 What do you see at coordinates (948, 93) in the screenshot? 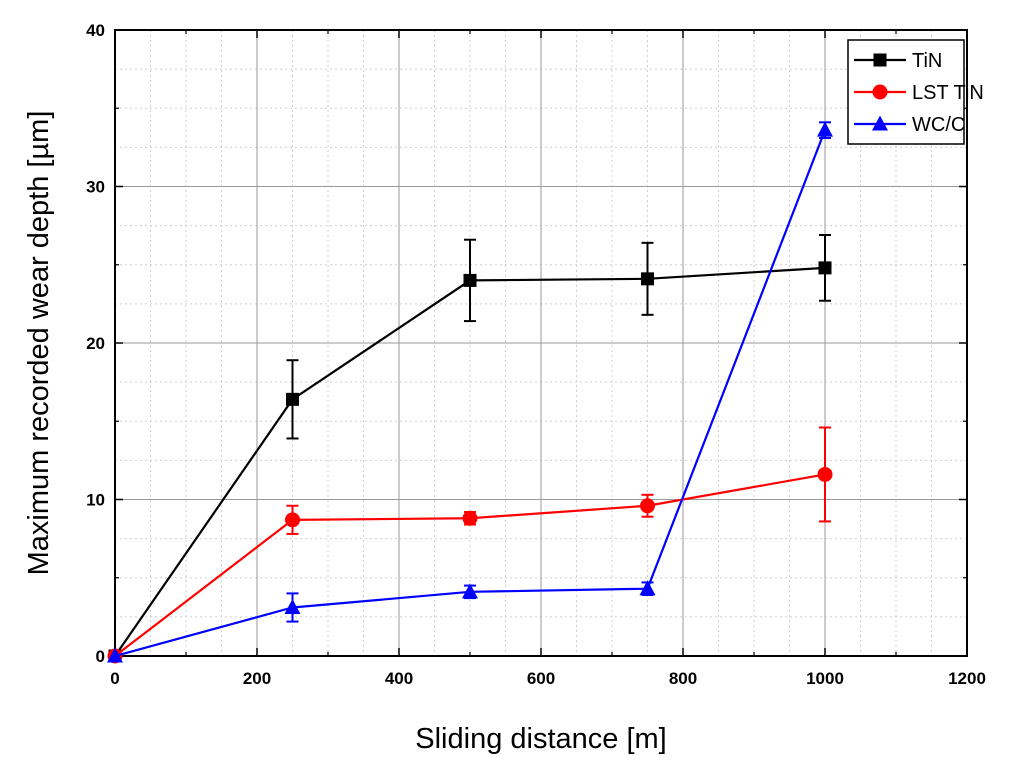
I see `legend-label-lst-tin: LST TiN` at bounding box center [948, 93].